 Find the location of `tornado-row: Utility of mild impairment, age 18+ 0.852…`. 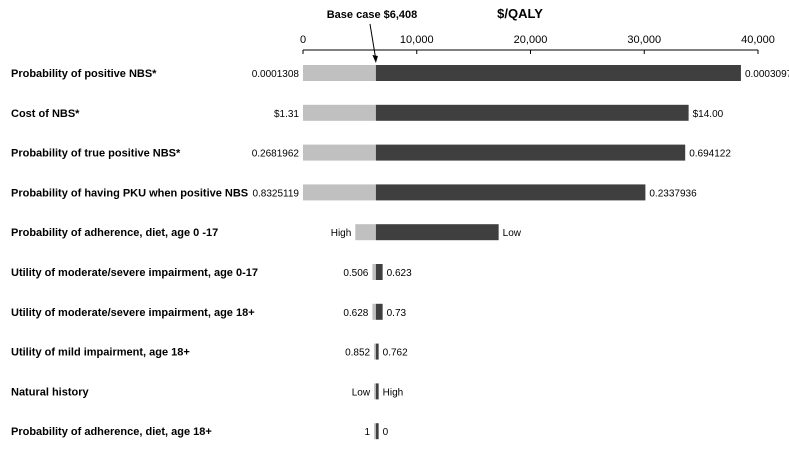

tornado-row: Utility of mild impairment, age 18+ 0.852… is located at coordinates (209, 351).